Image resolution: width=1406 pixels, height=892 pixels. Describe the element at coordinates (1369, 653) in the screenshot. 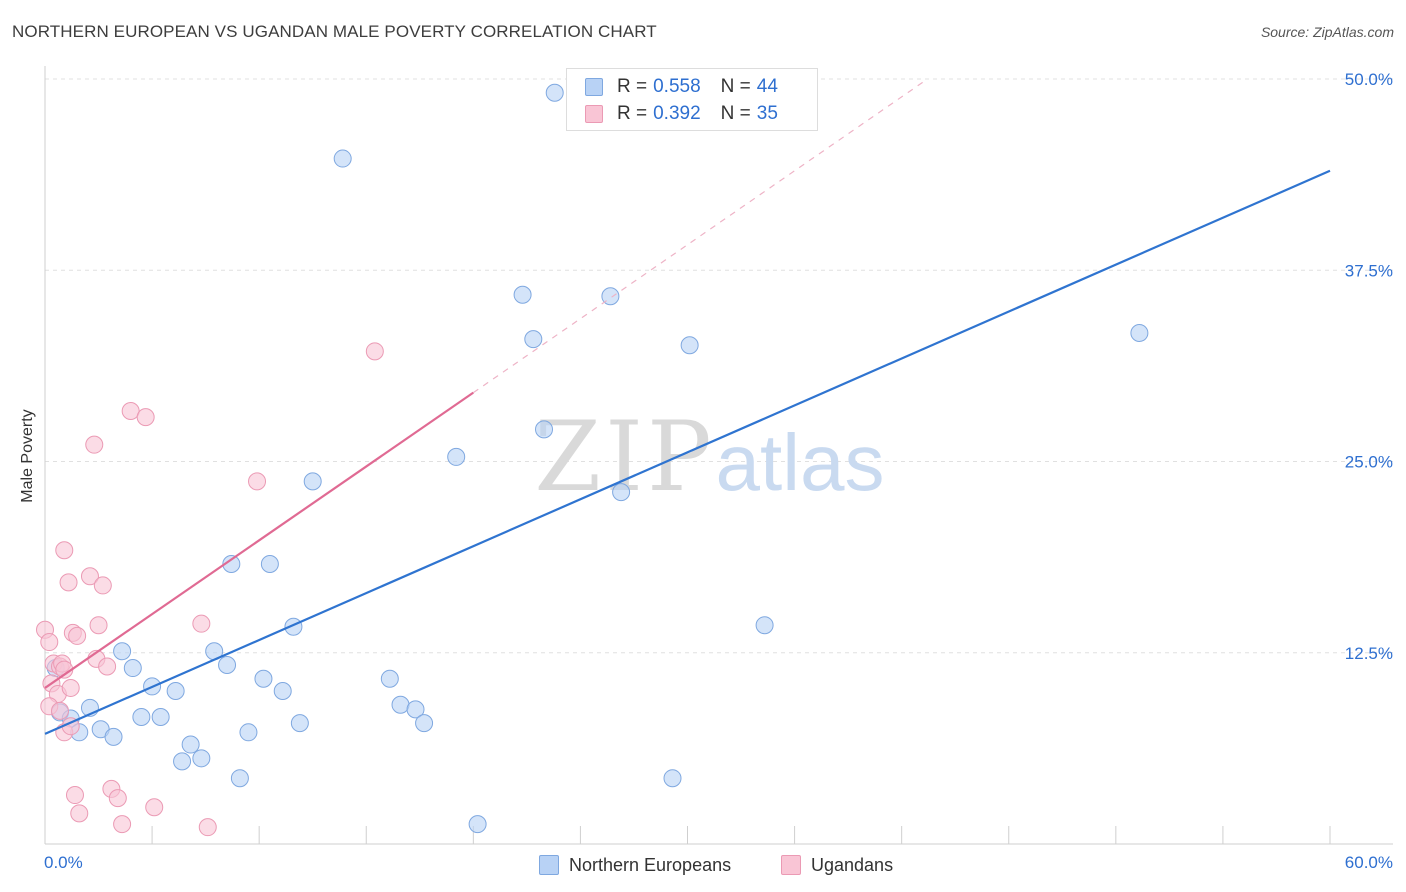

I see `y-tick-label: 12.5%` at that location.